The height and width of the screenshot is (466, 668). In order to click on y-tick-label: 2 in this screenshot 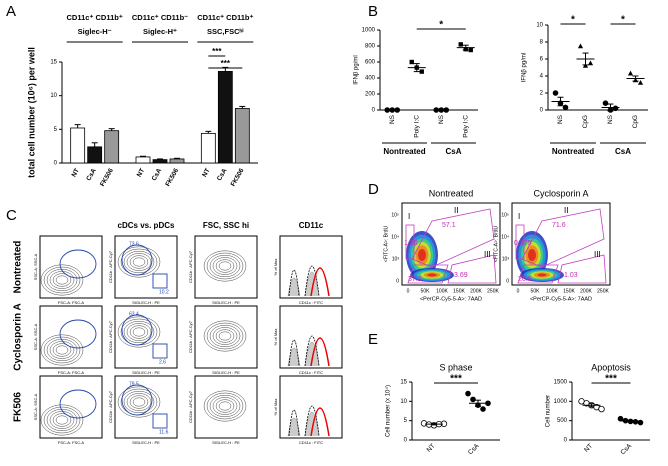, I will do `click(542, 94)`.